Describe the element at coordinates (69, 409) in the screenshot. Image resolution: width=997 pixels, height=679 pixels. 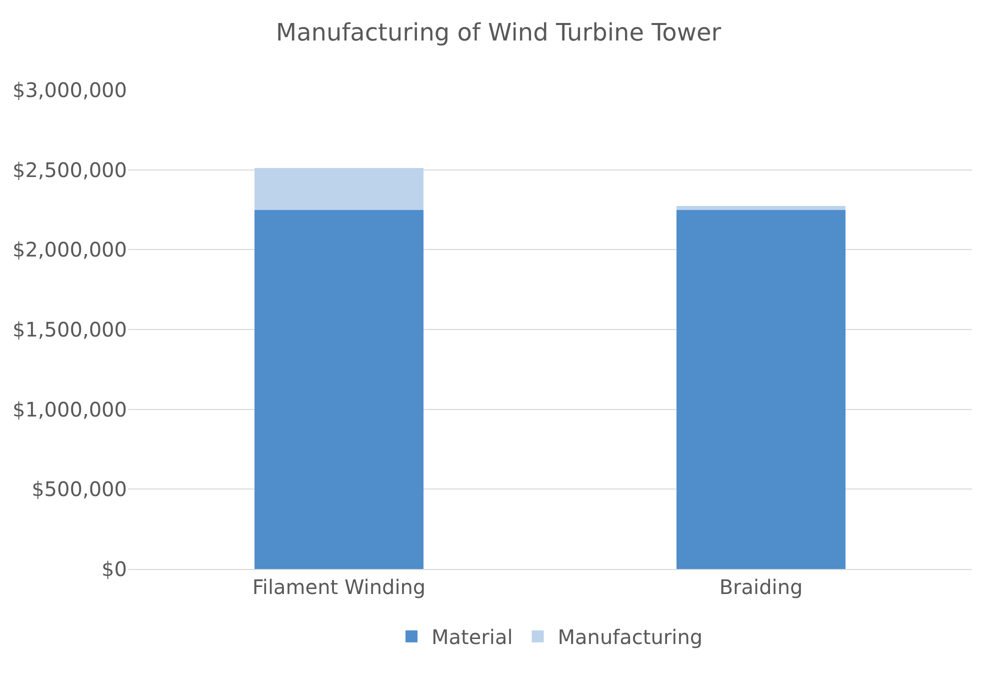
I see `y-tick-label: $1,000,000` at that location.